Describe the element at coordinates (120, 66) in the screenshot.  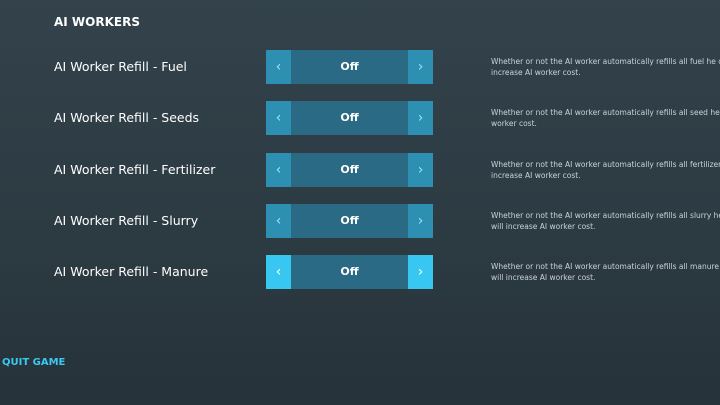
I see `setting-label: AI Worker Refill - Fuel` at that location.